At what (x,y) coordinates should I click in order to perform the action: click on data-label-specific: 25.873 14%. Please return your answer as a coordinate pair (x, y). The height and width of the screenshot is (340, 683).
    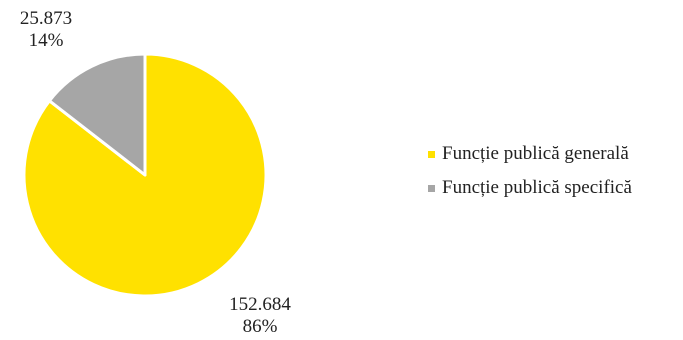
    Looking at the image, I should click on (48, 30).